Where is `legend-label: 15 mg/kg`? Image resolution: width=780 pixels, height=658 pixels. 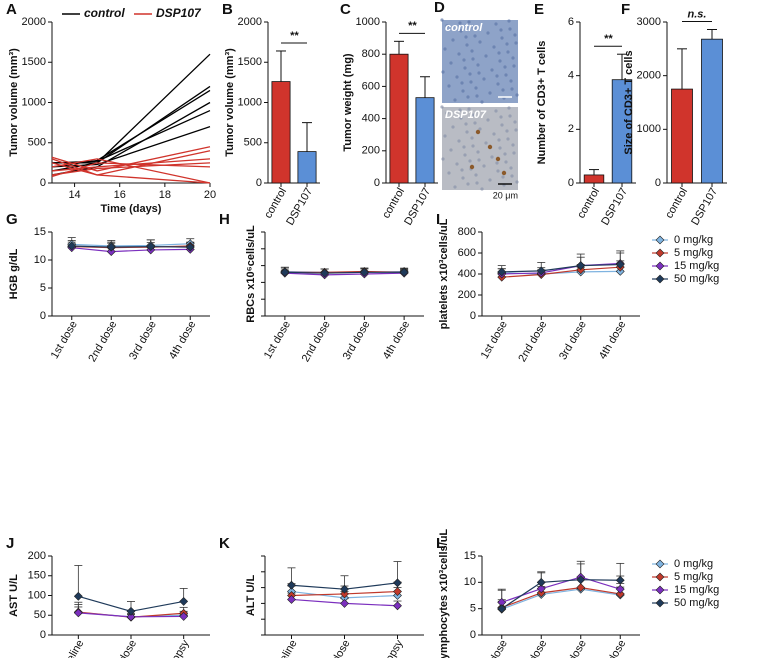 legend-label: 15 mg/kg is located at coordinates (696, 590).